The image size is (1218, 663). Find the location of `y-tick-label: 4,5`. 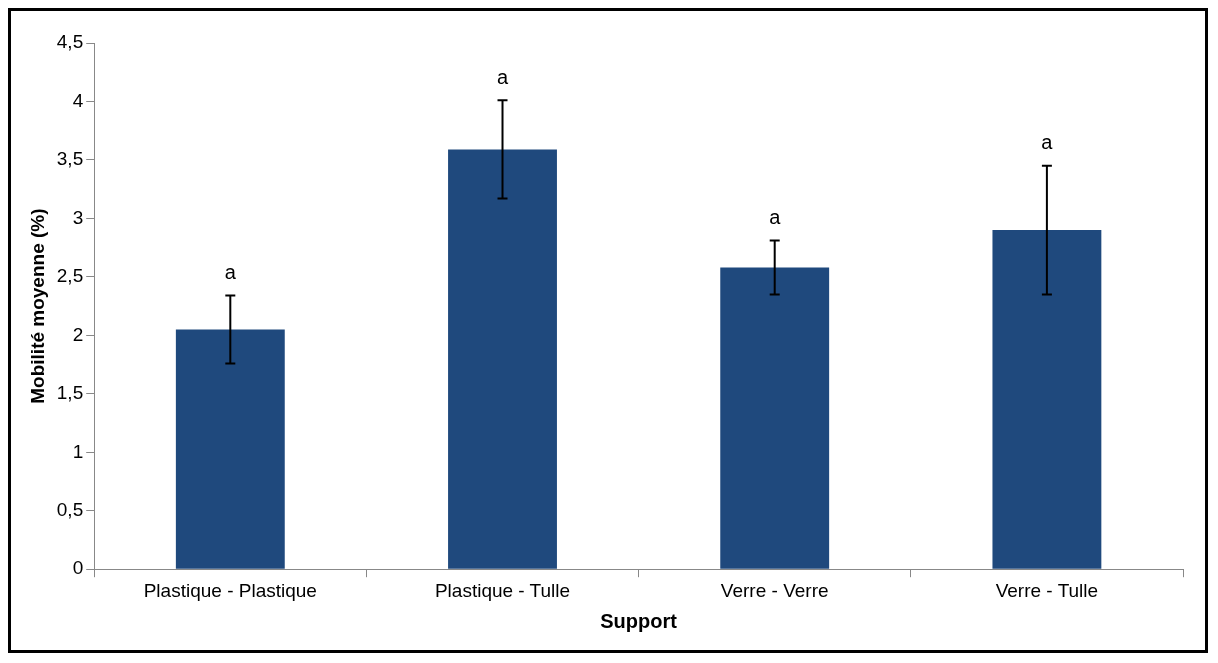

y-tick-label: 4,5 is located at coordinates (70, 42).